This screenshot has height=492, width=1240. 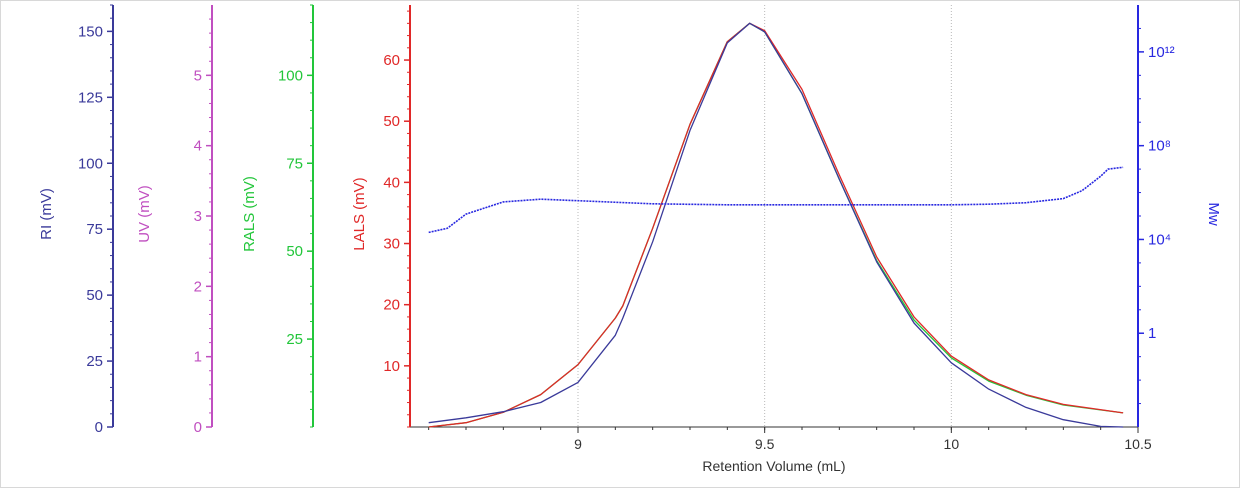 What do you see at coordinates (952, 444) in the screenshot?
I see `x-tick-label: 10` at bounding box center [952, 444].